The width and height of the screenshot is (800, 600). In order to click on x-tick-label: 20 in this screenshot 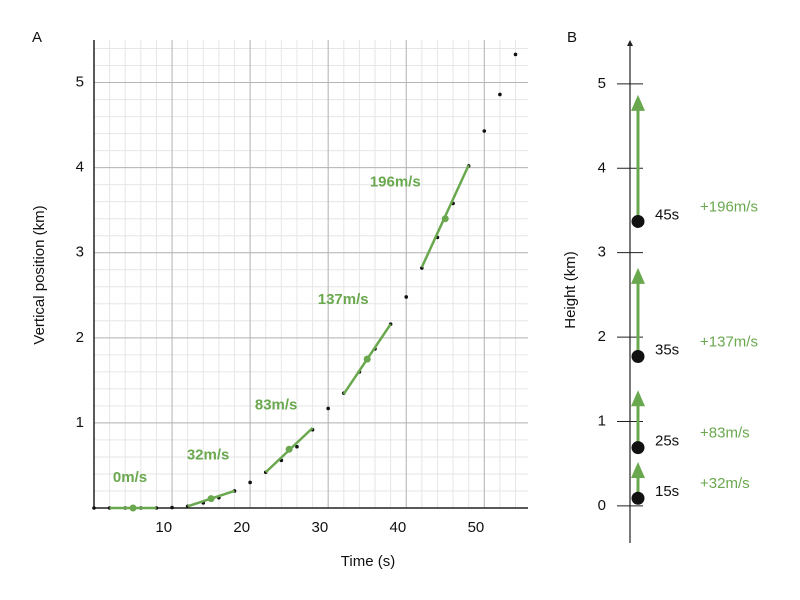, I will do `click(241, 527)`.